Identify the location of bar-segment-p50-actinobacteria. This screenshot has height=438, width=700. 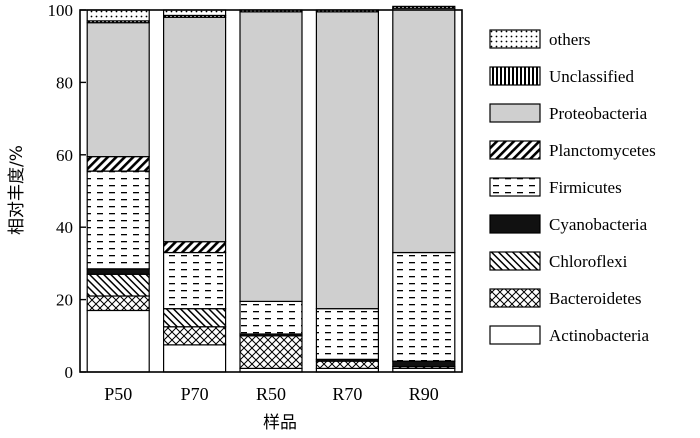
(118, 341).